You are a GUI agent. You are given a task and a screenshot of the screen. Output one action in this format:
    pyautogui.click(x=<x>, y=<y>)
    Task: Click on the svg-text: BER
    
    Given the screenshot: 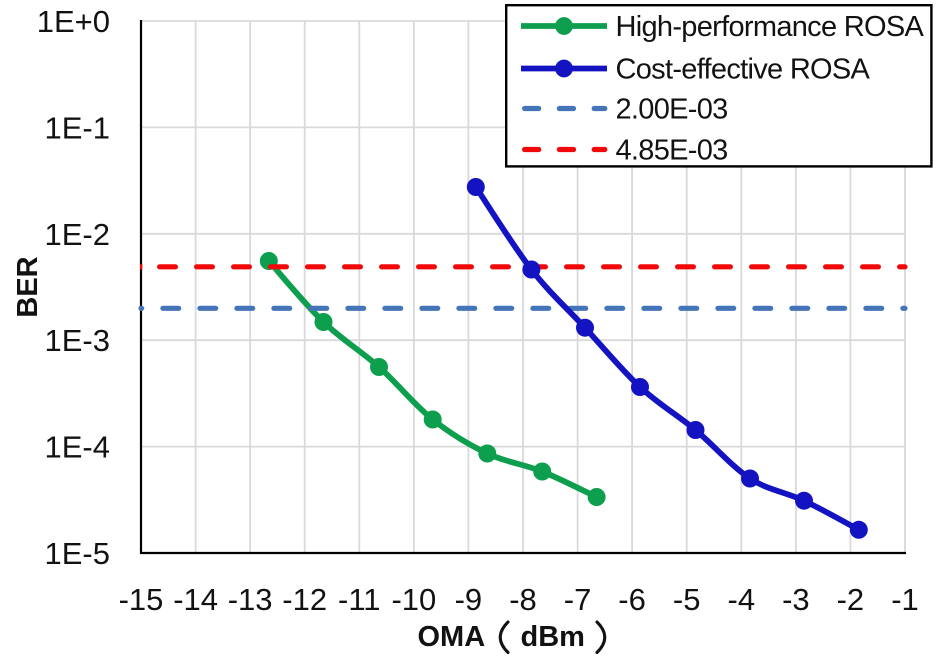 What is the action you would take?
    pyautogui.click(x=28, y=286)
    